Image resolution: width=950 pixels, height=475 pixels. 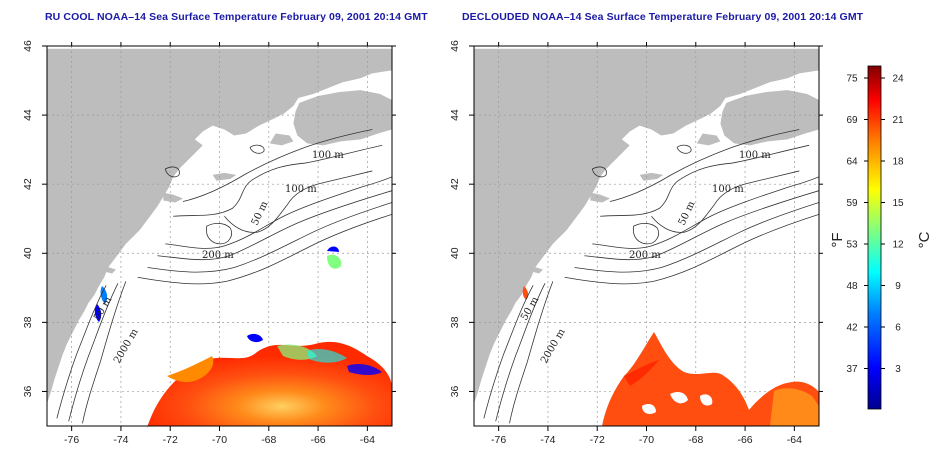 I want to click on fahrenheit-unit-label: °F, so click(x=837, y=239).